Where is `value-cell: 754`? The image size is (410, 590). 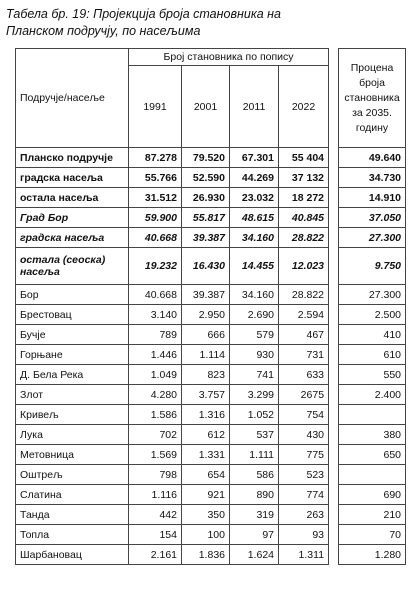 value-cell: 754 is located at coordinates (303, 414).